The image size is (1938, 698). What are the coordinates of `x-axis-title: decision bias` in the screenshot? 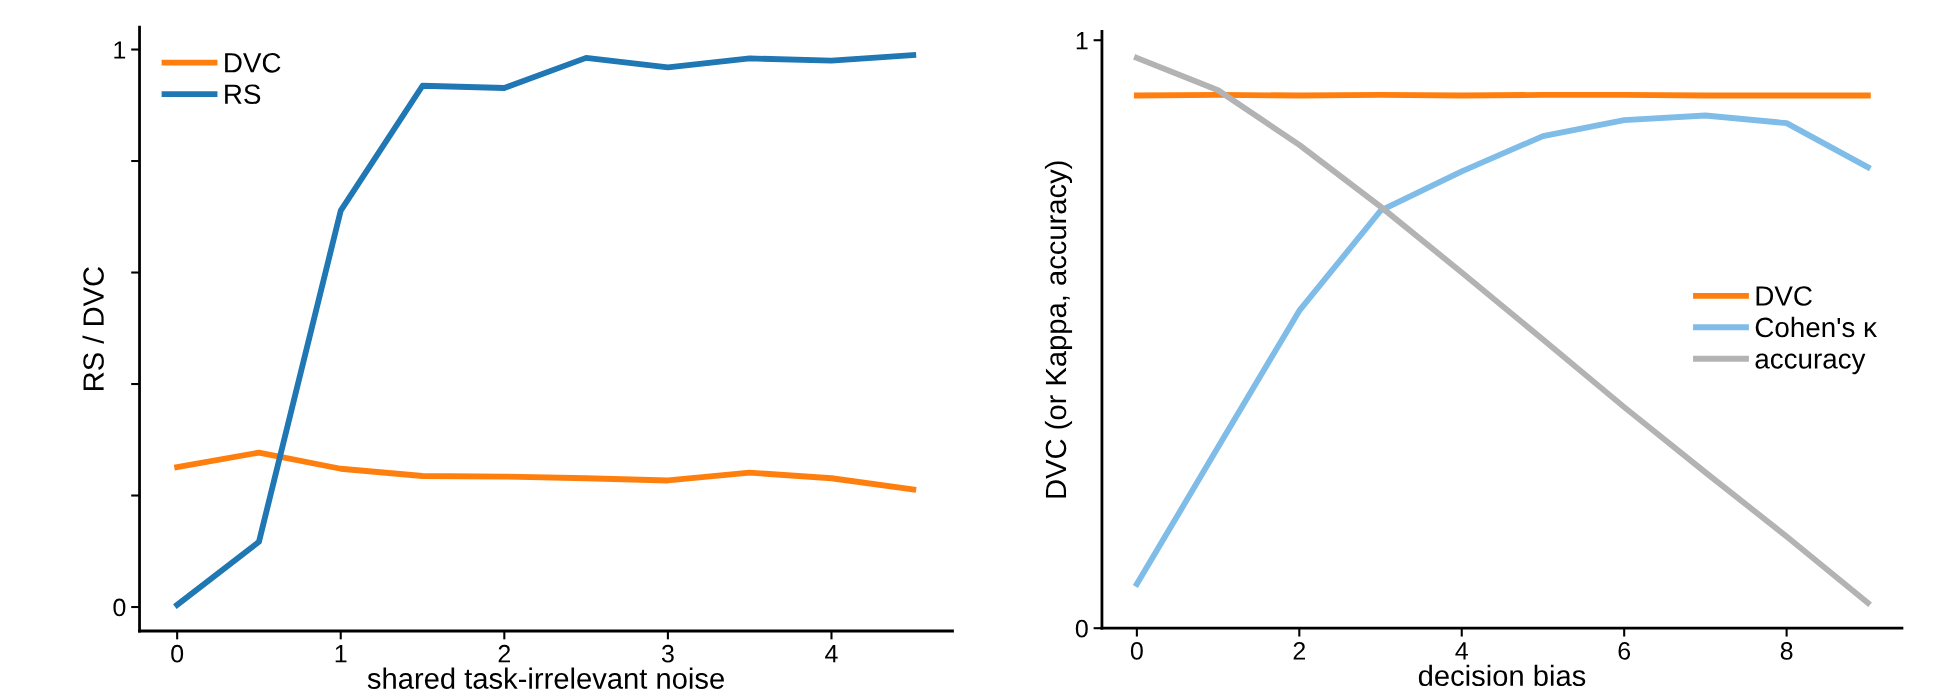 It's located at (1502, 675).